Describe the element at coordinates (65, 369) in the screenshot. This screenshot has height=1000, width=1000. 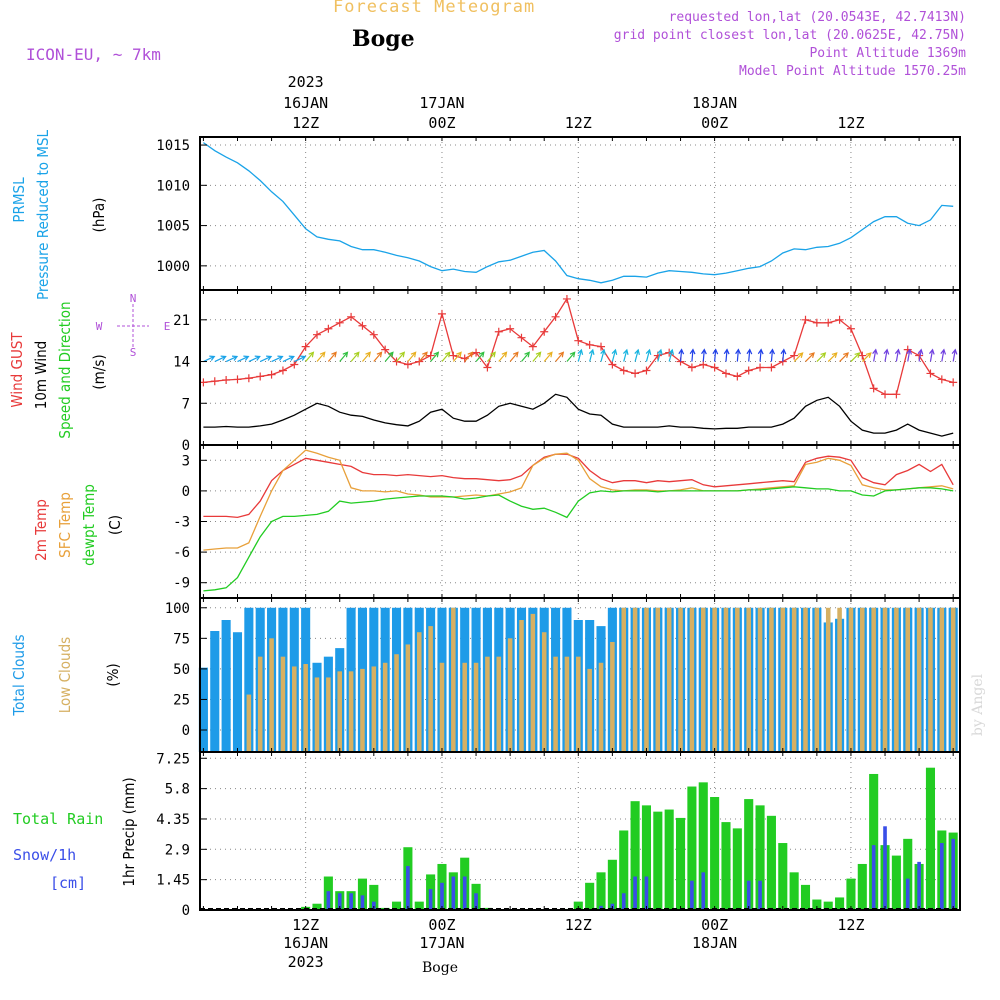
I see `wind-direction-label: Speed and Direction` at that location.